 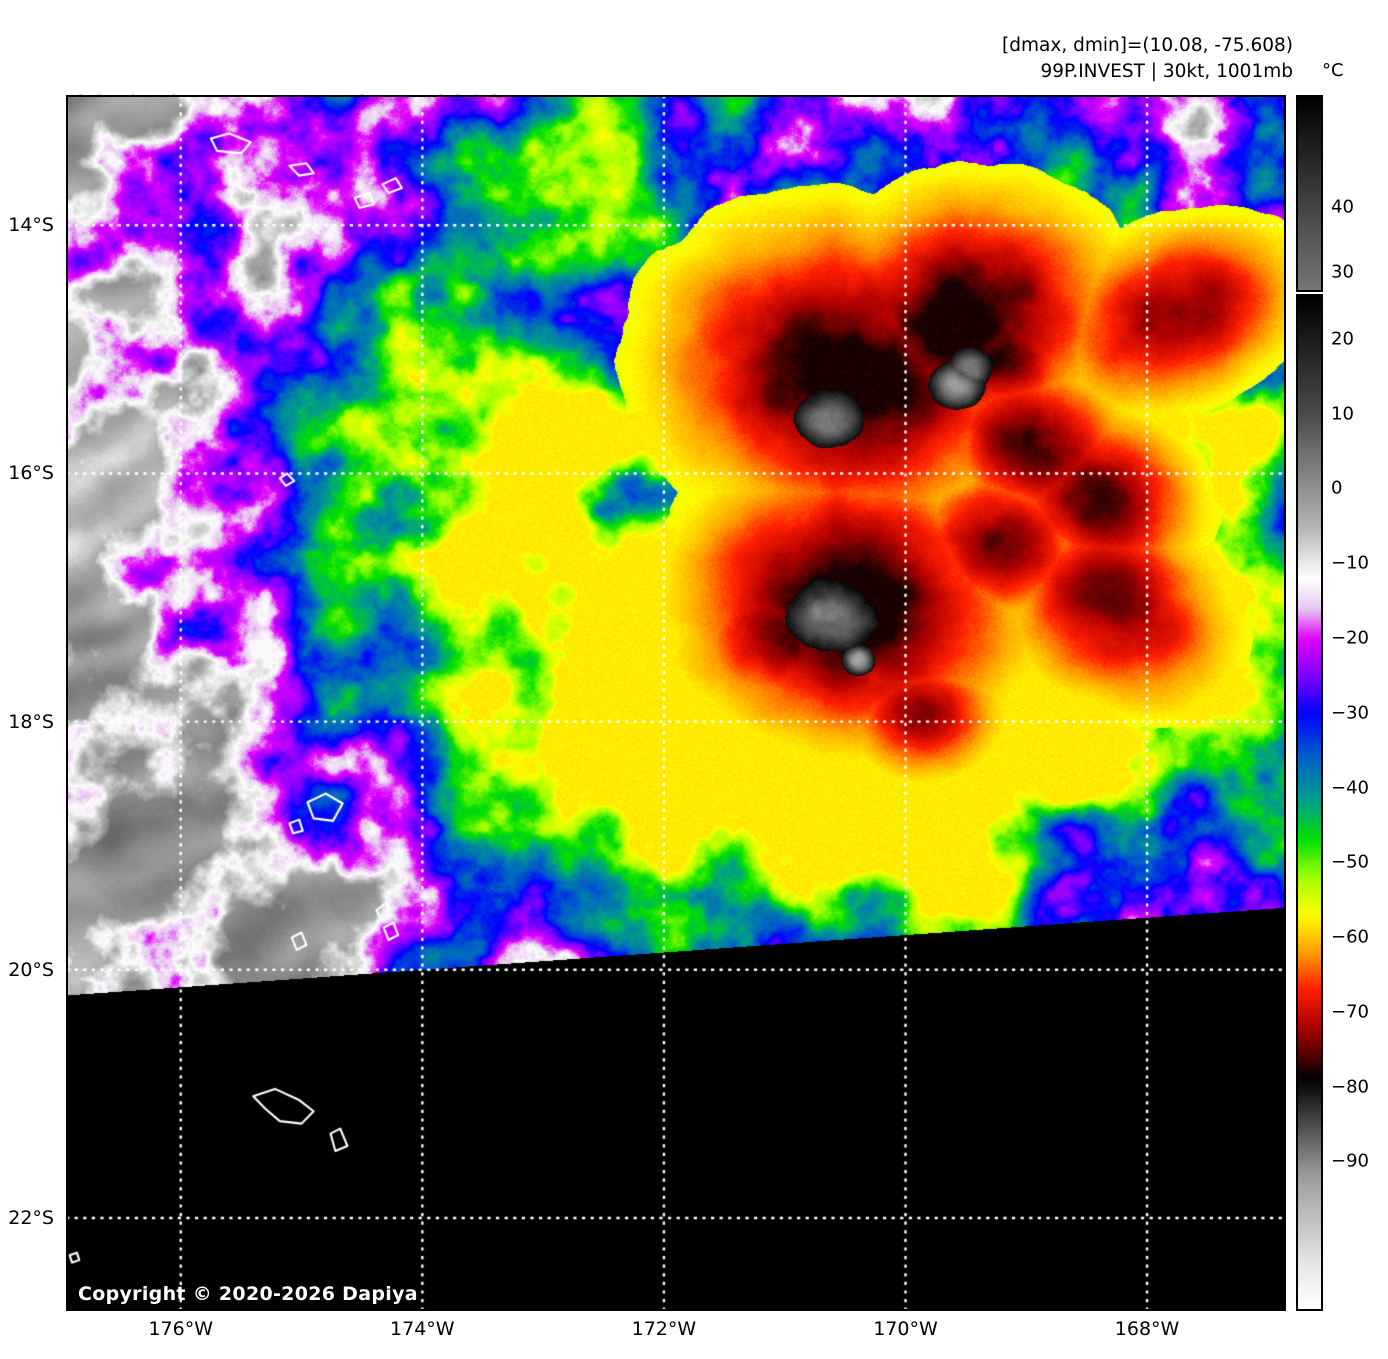 I want to click on x-tick-label: 172°W, so click(x=664, y=1329).